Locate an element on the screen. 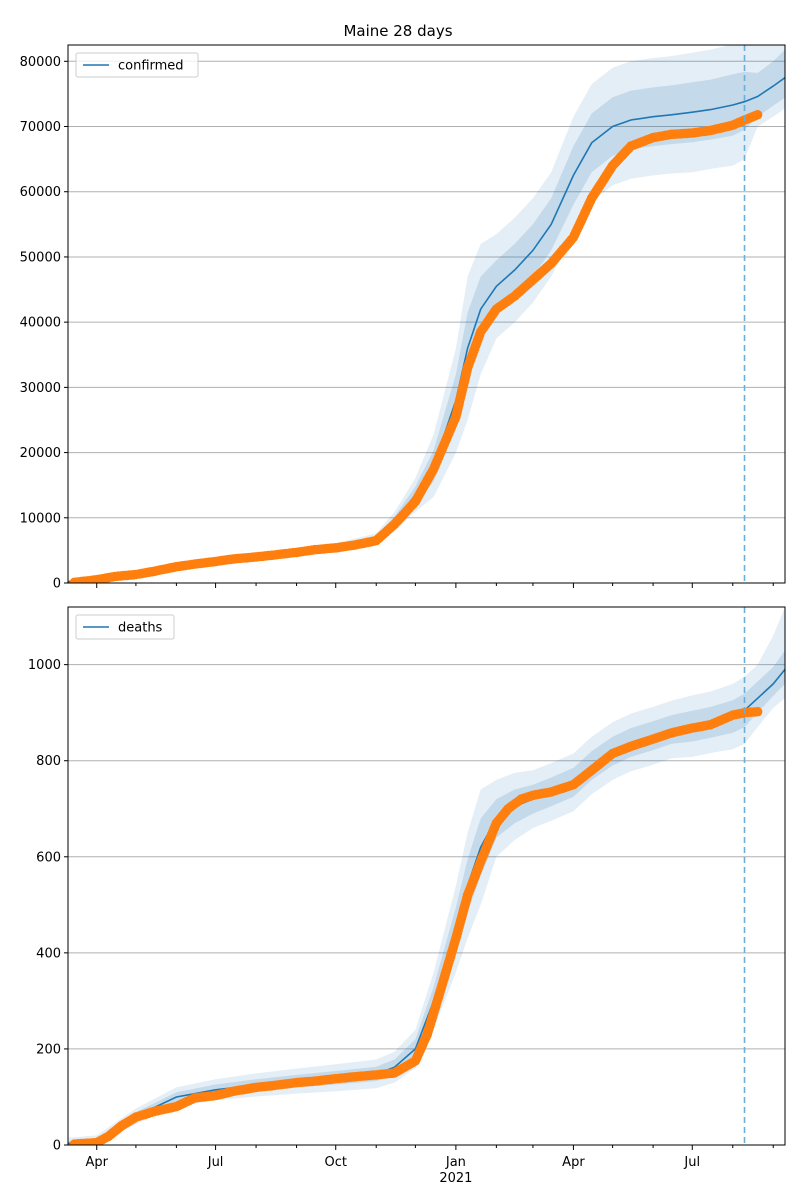 Image resolution: width=800 pixels, height=1200 pixels. y-tick-label: 50000 is located at coordinates (40, 257).